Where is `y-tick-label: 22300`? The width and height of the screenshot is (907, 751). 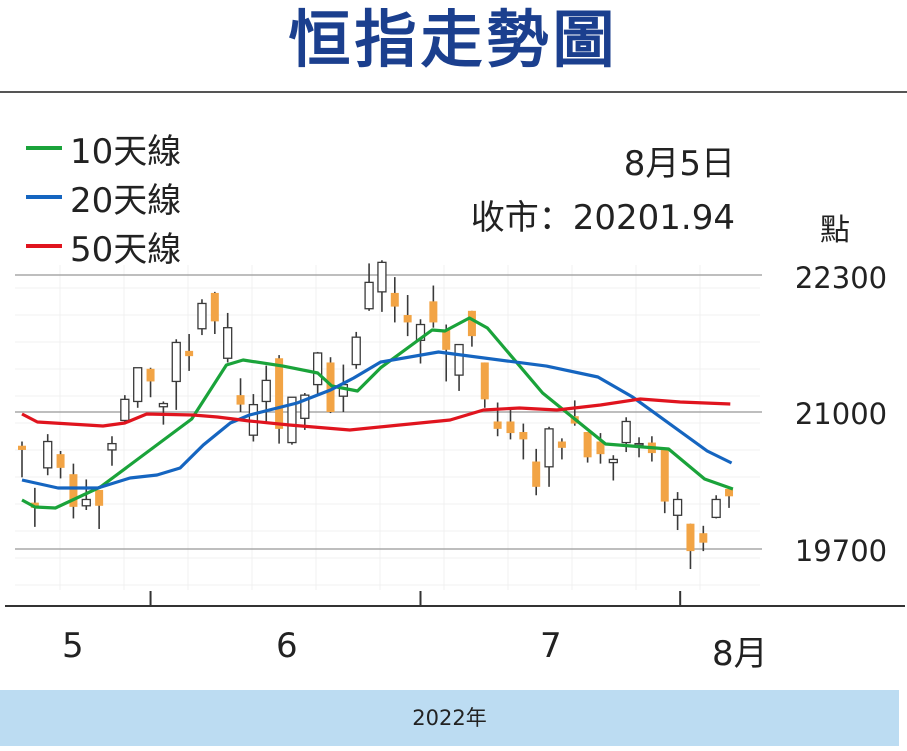 y-tick-label: 22300 is located at coordinates (841, 278).